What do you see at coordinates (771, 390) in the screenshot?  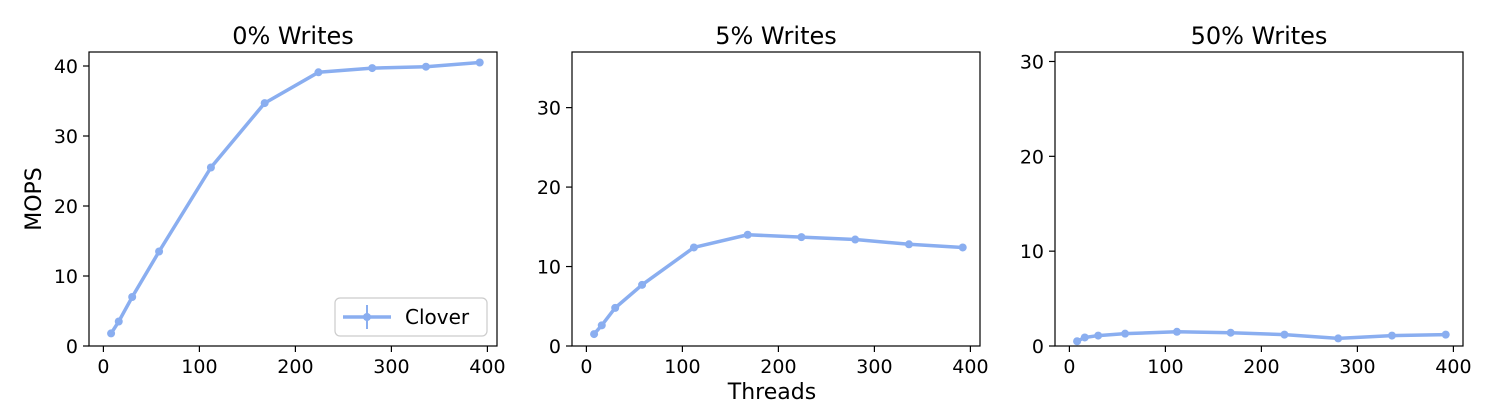 I see `x-axis-label: Threads` at bounding box center [771, 390].